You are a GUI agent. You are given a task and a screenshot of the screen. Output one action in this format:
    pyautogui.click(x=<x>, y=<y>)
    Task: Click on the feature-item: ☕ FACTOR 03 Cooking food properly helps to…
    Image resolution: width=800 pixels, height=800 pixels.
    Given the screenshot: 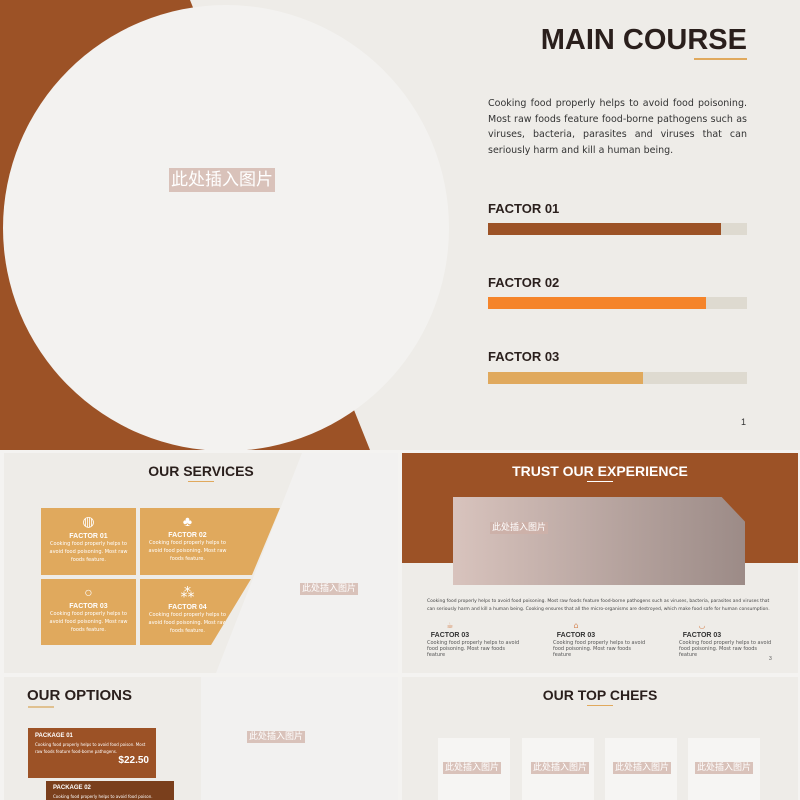 What is the action you would take?
    pyautogui.click(x=473, y=639)
    